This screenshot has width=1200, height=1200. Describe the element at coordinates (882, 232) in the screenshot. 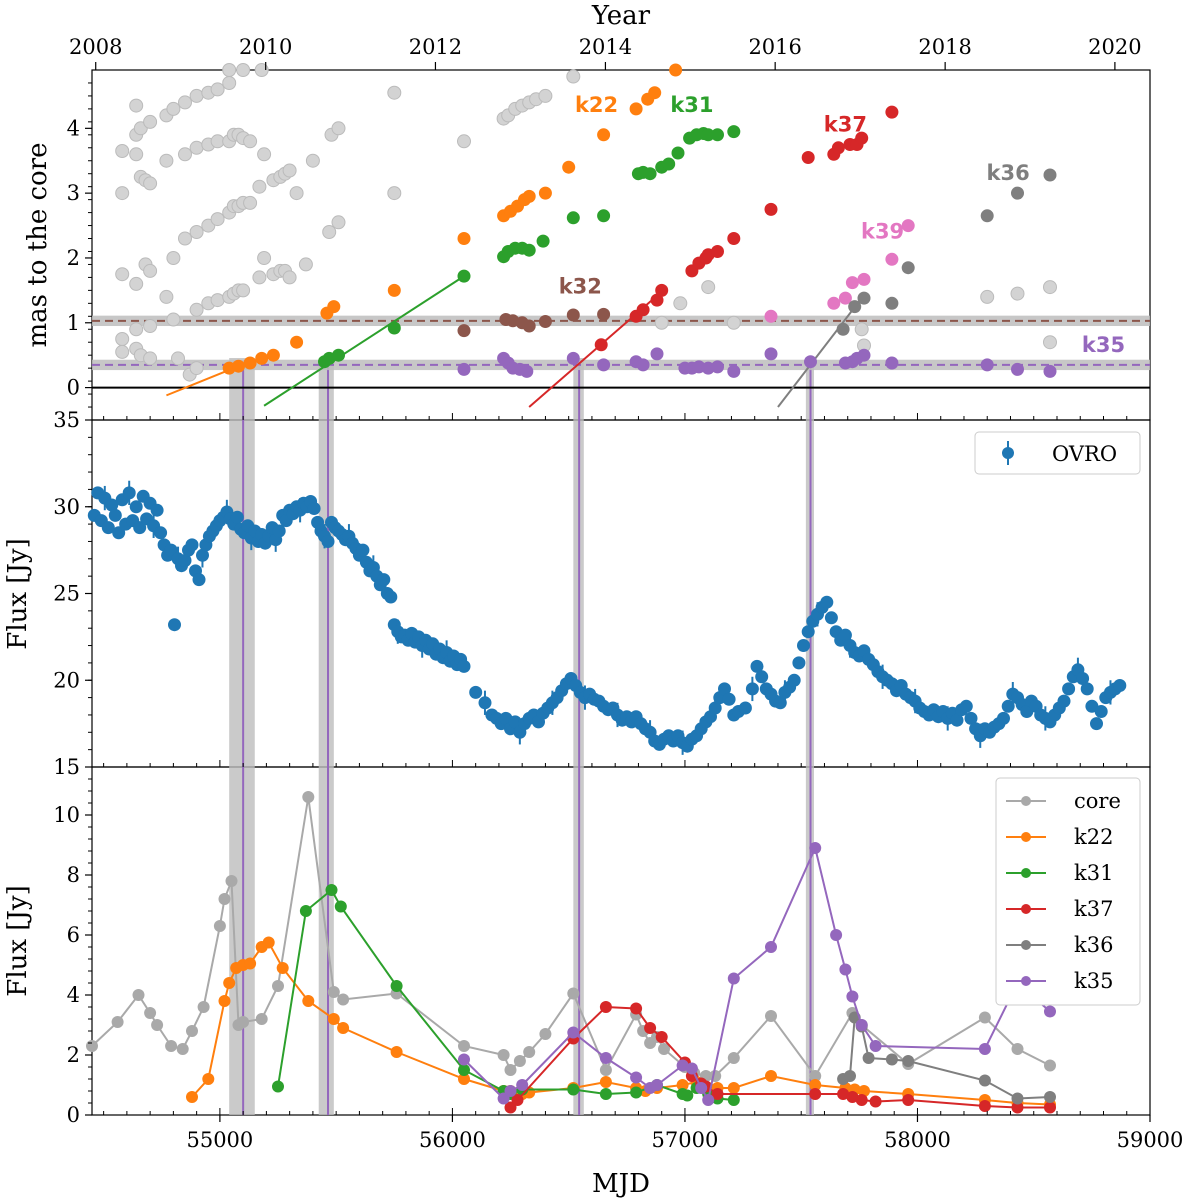

I see `knot-label-k39: k39` at that location.